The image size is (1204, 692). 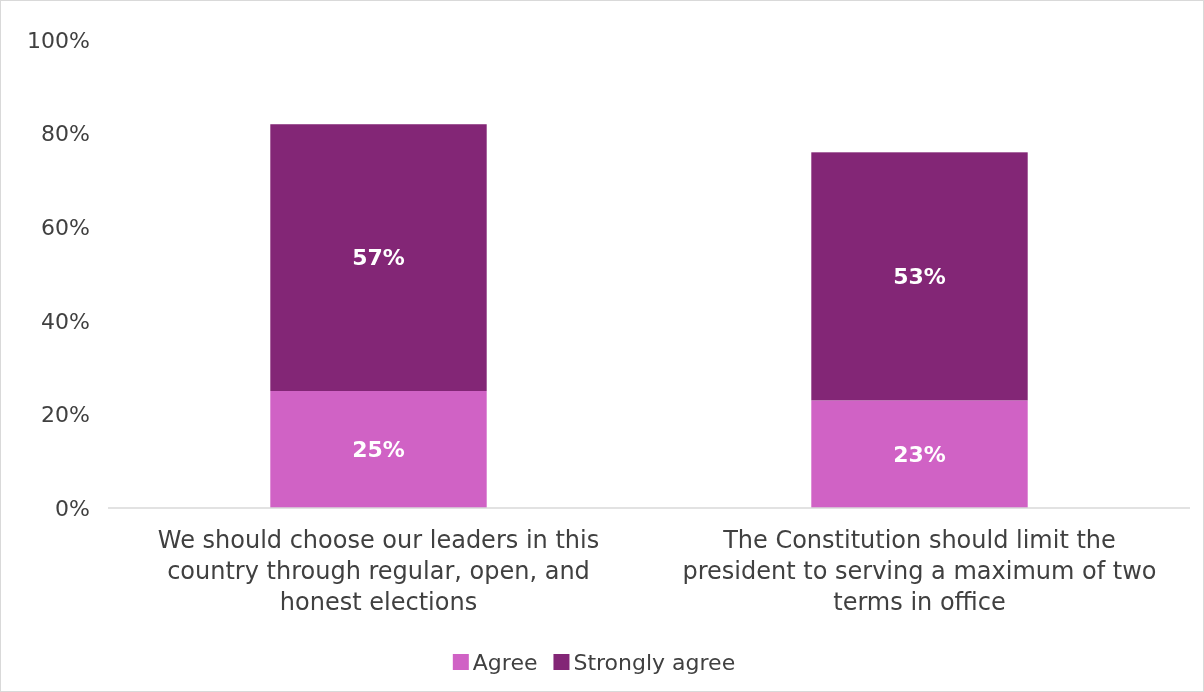 What do you see at coordinates (65, 415) in the screenshot?
I see `y-tick-label: 20%` at bounding box center [65, 415].